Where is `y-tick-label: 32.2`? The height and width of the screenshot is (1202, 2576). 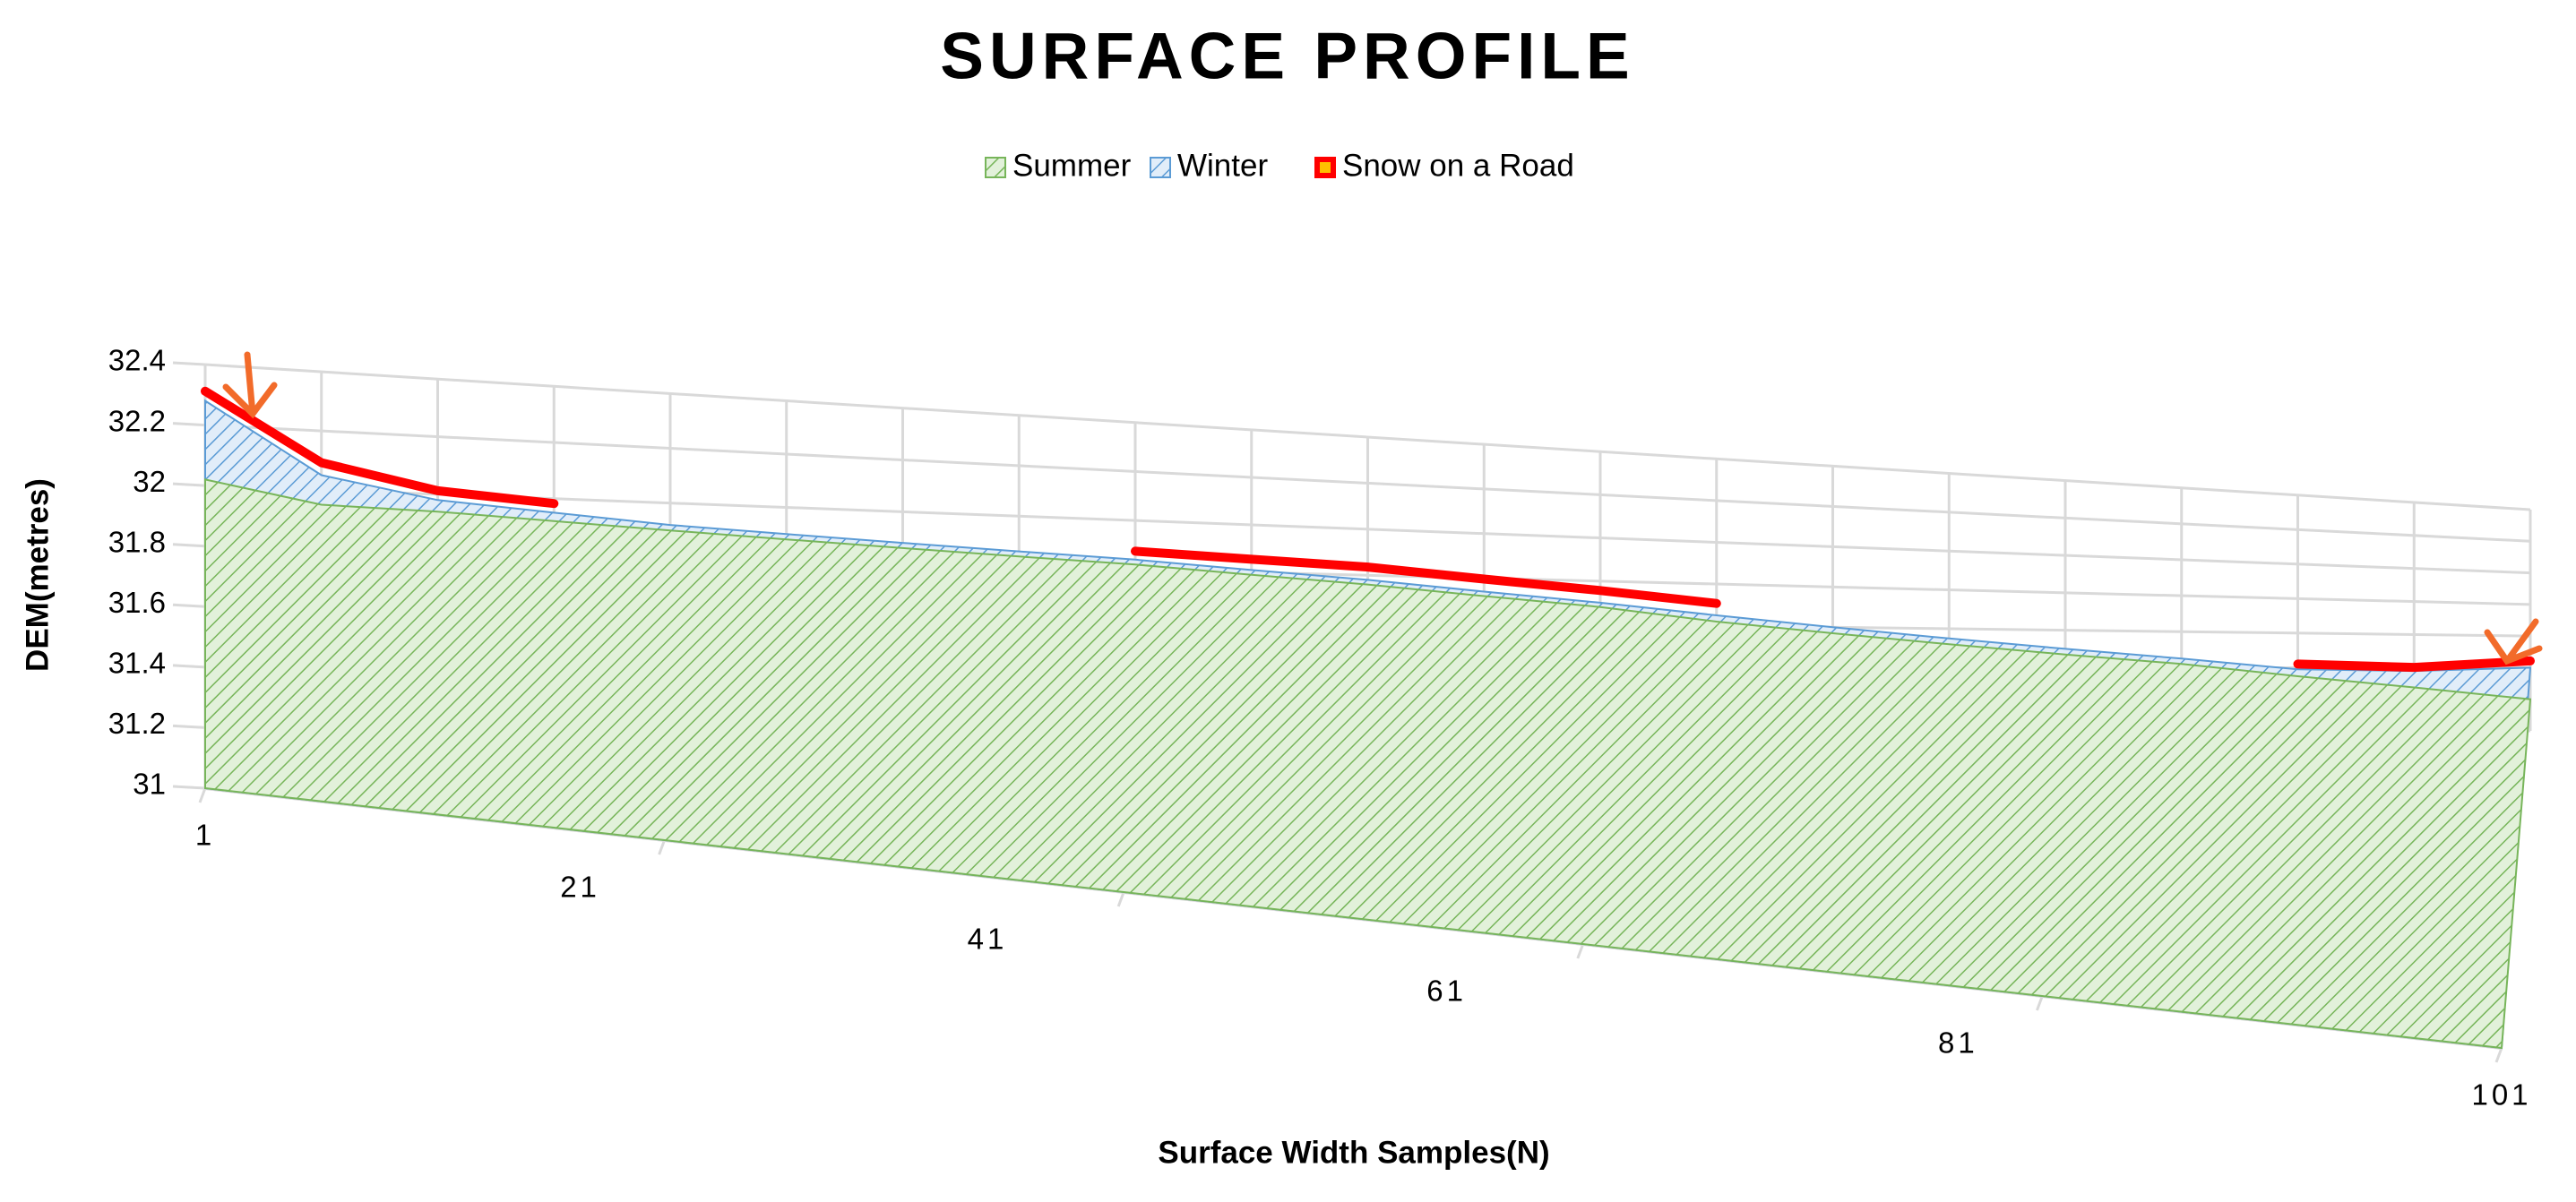
y-tick-label: 32.2 is located at coordinates (137, 420).